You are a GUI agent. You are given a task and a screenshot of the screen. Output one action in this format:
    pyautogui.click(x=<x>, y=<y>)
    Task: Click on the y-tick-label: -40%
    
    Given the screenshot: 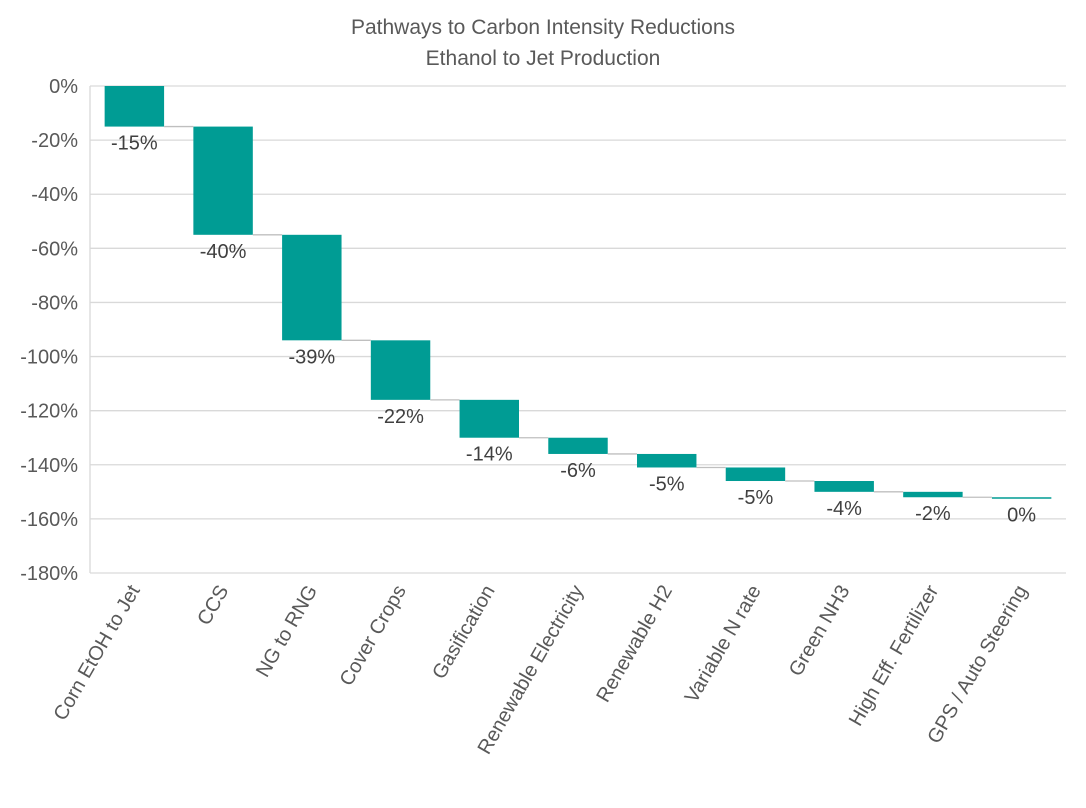 What is the action you would take?
    pyautogui.click(x=54, y=195)
    